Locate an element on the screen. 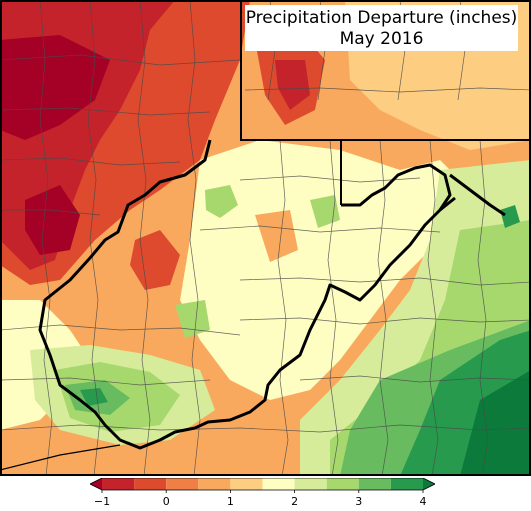  colorbar-tick-label: 3 is located at coordinates (359, 501).